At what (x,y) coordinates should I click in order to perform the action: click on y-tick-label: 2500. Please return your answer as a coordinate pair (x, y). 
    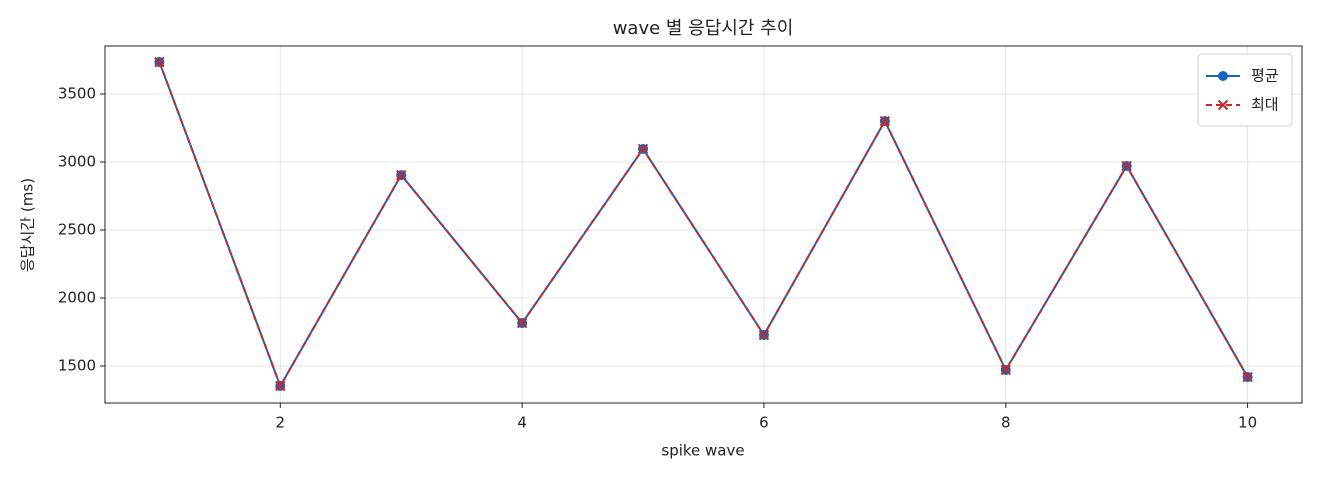
    Looking at the image, I should click on (77, 230).